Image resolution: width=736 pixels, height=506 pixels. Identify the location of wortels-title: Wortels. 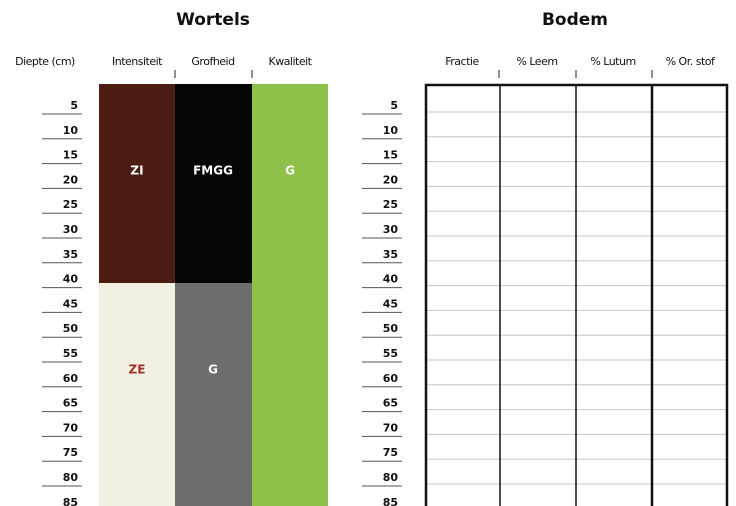
(213, 20).